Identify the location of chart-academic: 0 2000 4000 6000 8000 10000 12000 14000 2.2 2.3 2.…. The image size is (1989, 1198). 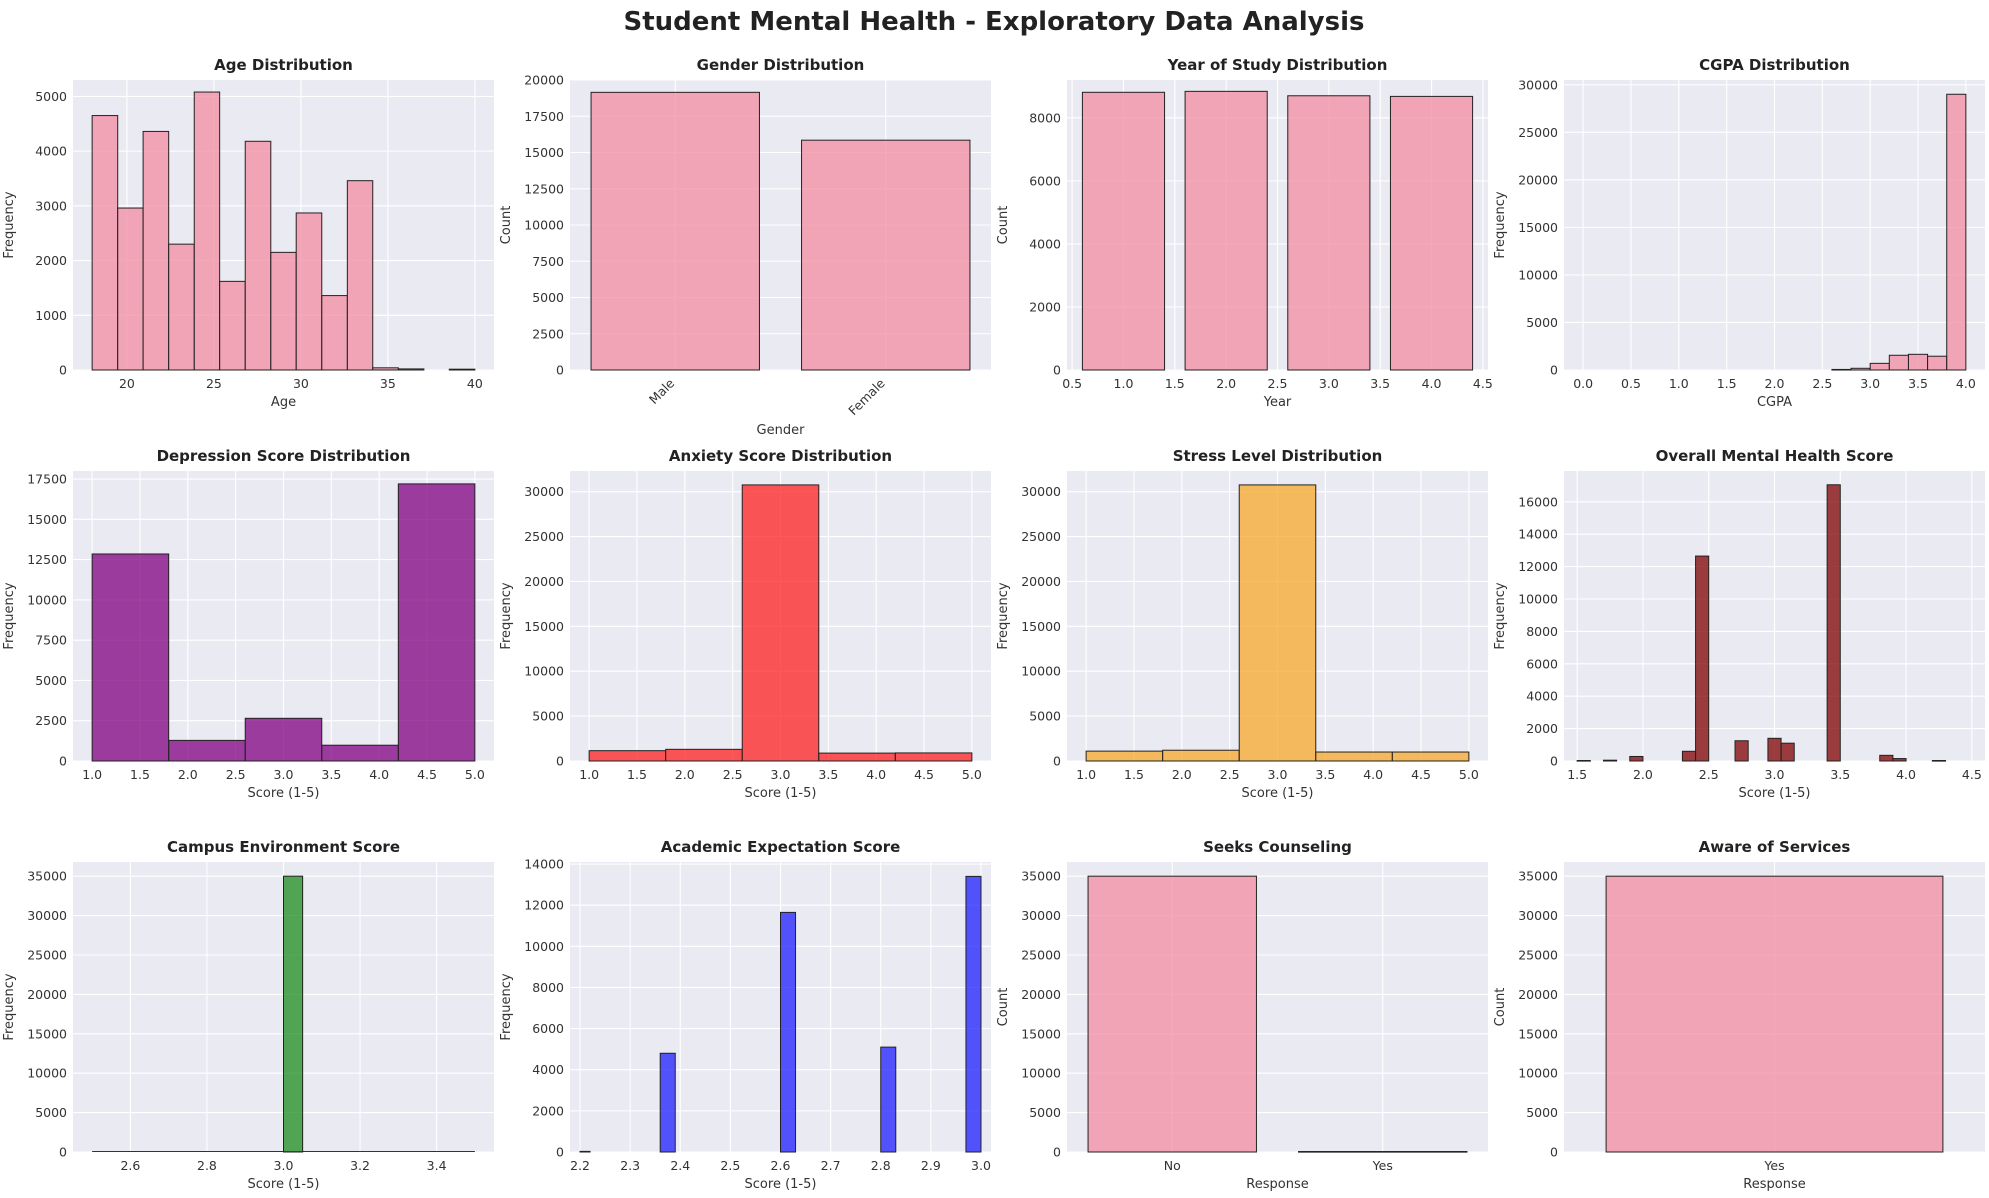
(745, 1015).